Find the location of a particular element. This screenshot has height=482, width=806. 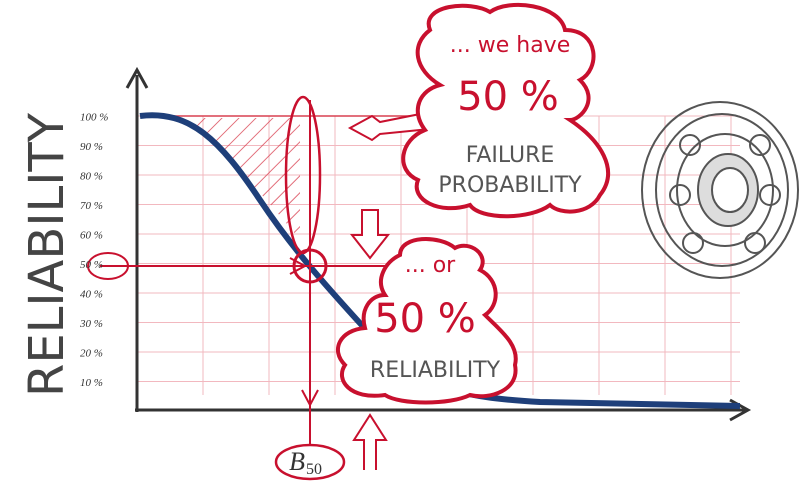

cloud-failure is located at coordinates (506, 110).